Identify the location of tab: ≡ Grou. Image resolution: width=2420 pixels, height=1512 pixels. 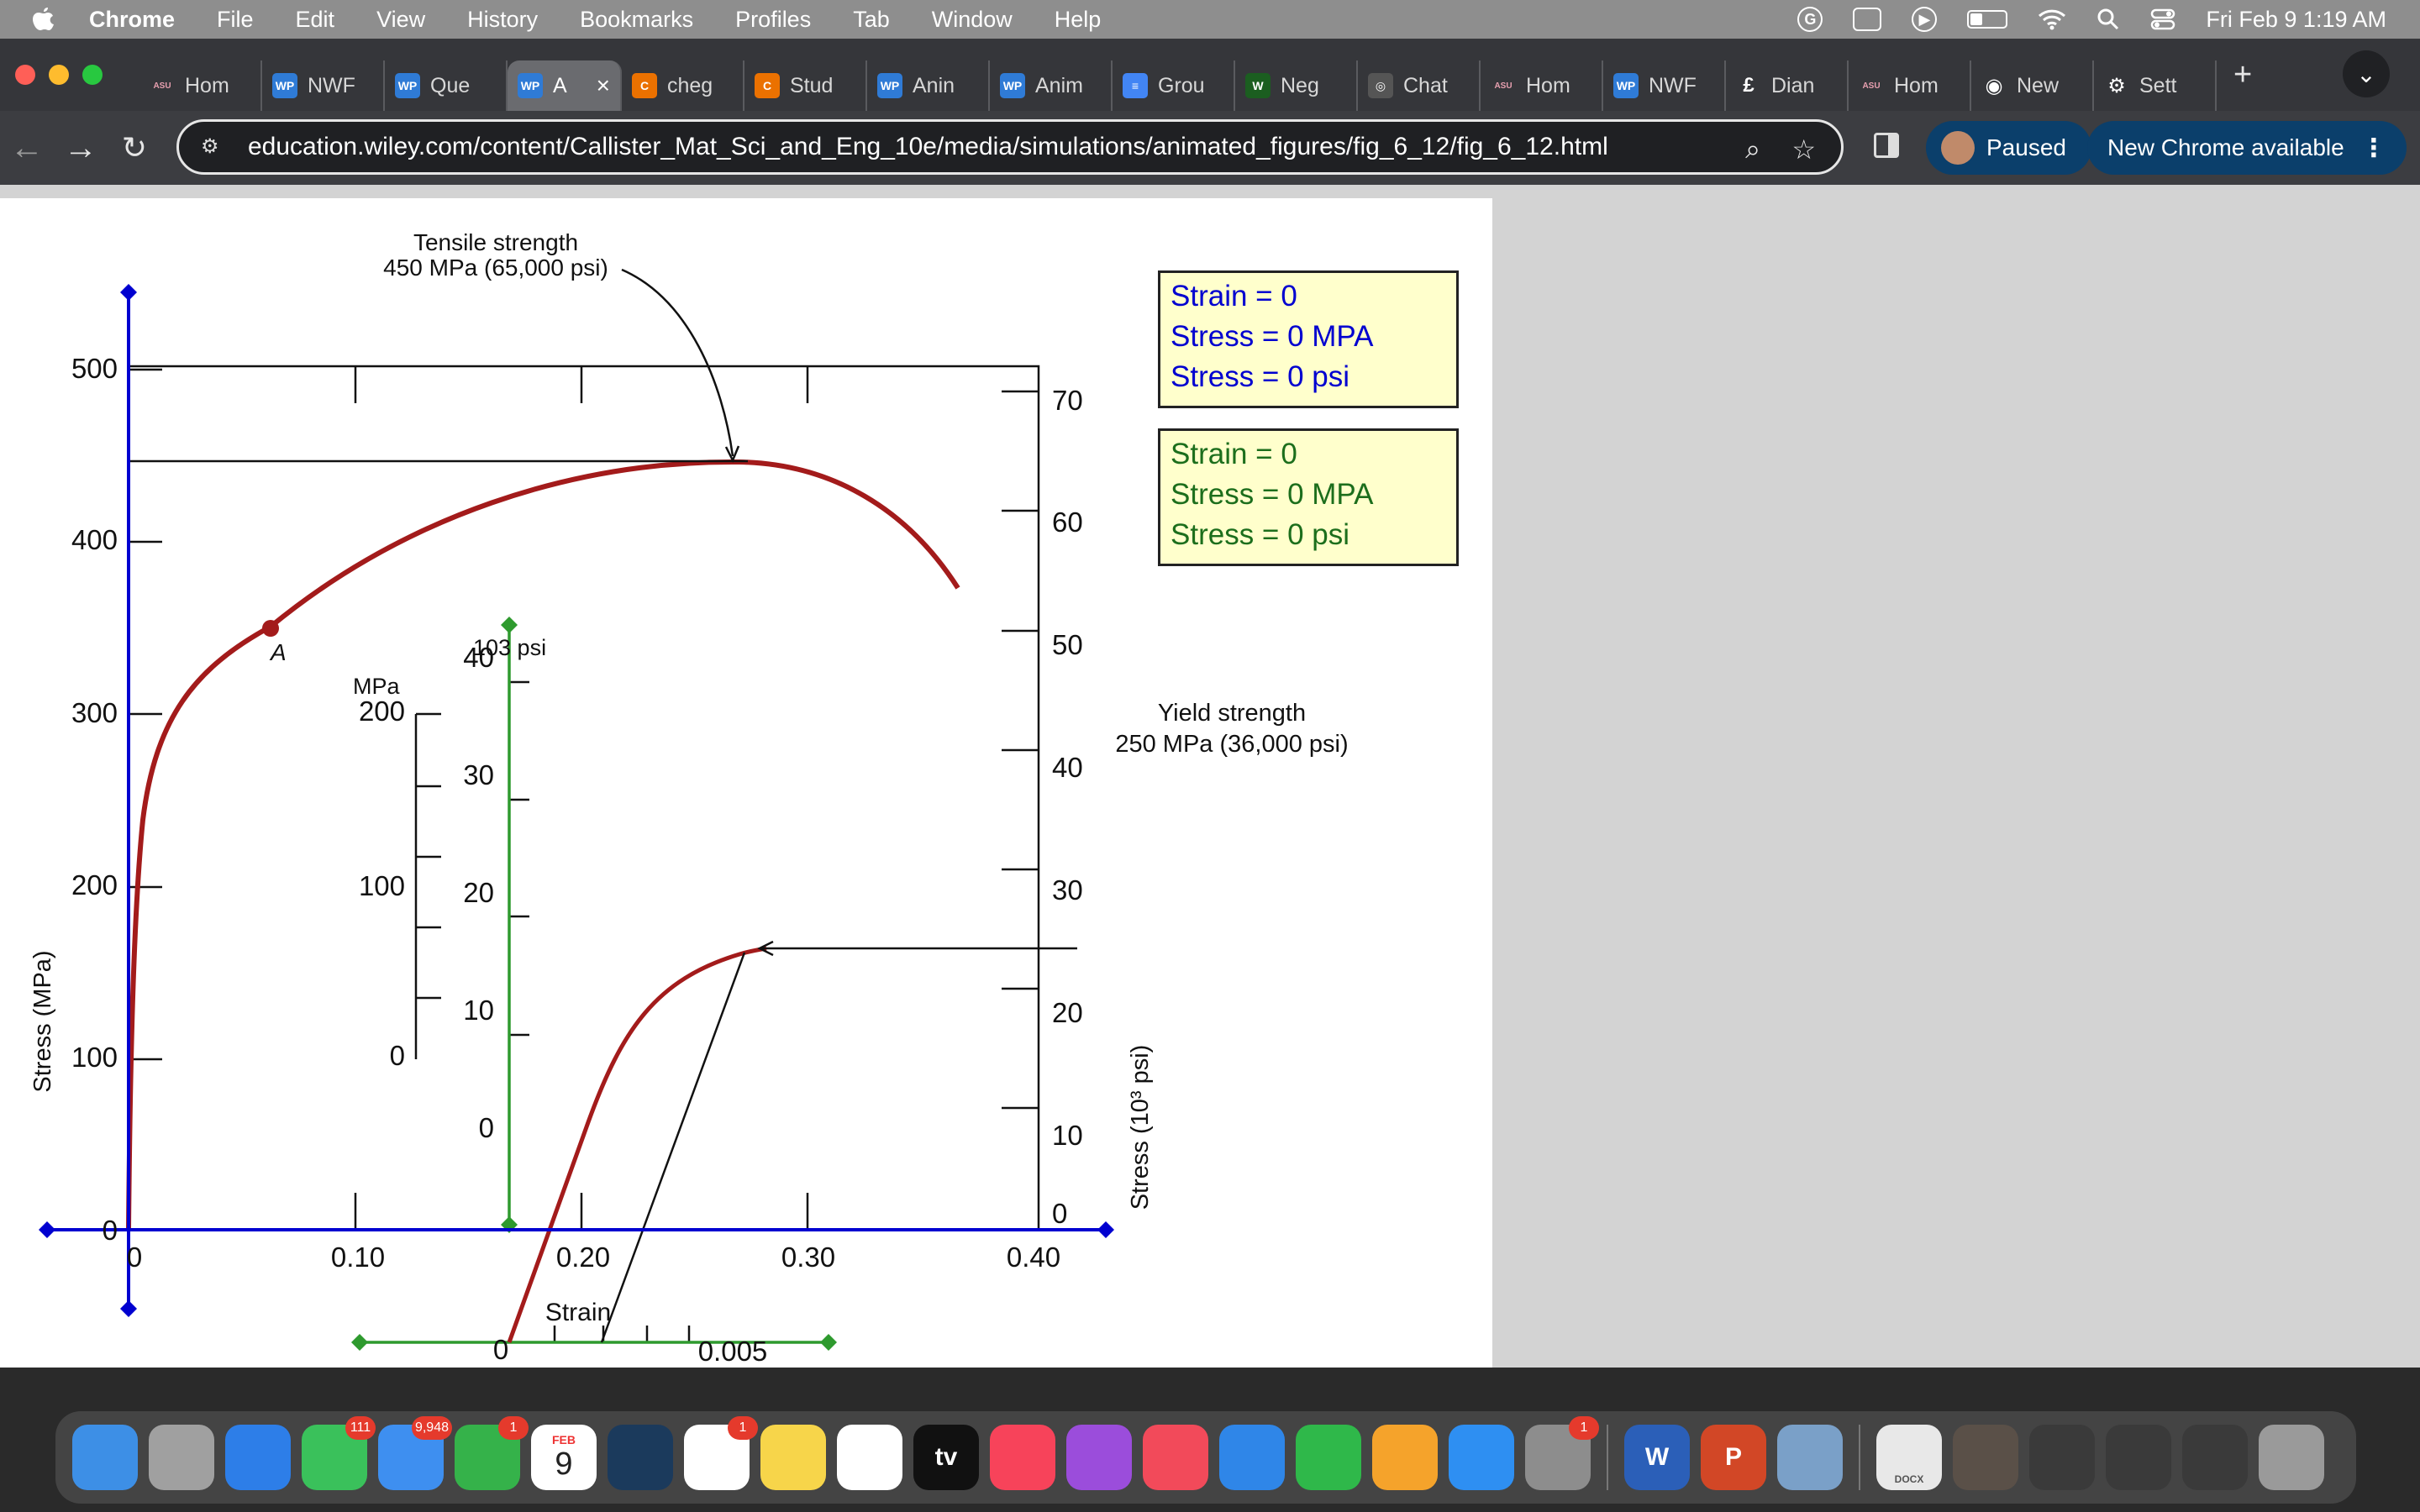
(1174, 85).